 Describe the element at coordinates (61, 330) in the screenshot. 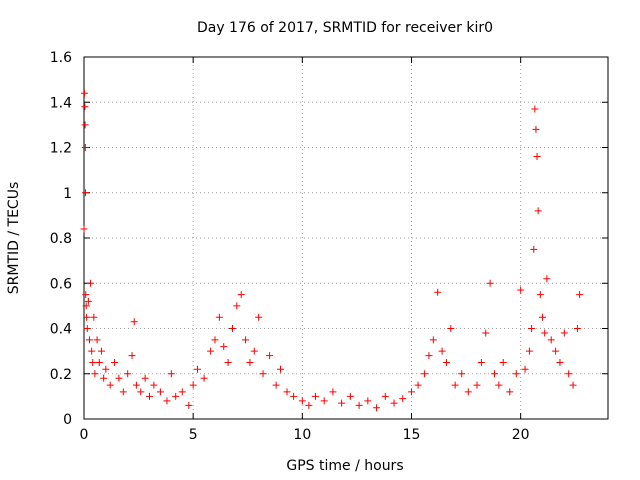

I see `y-tick-label: 0.4` at that location.